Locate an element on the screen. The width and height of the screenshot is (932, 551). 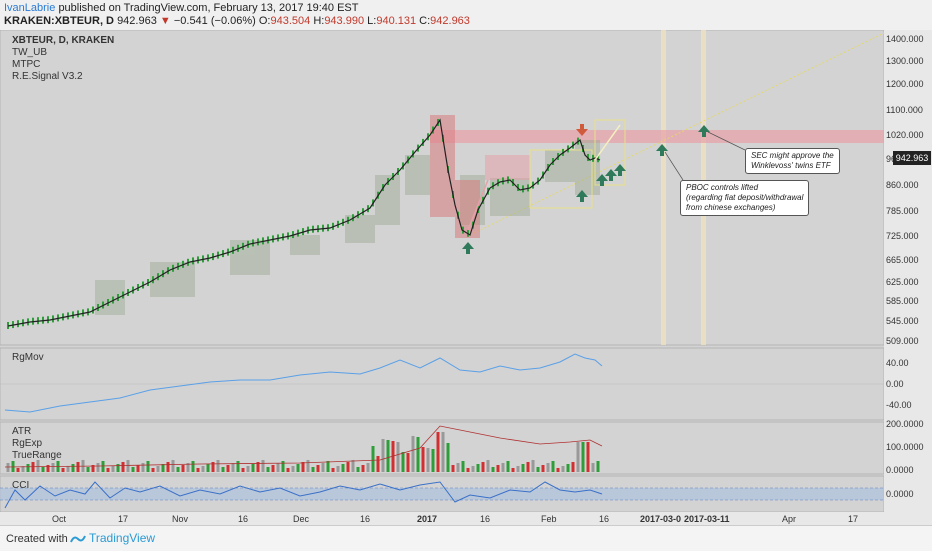
cci-line is located at coordinates (303, 495).